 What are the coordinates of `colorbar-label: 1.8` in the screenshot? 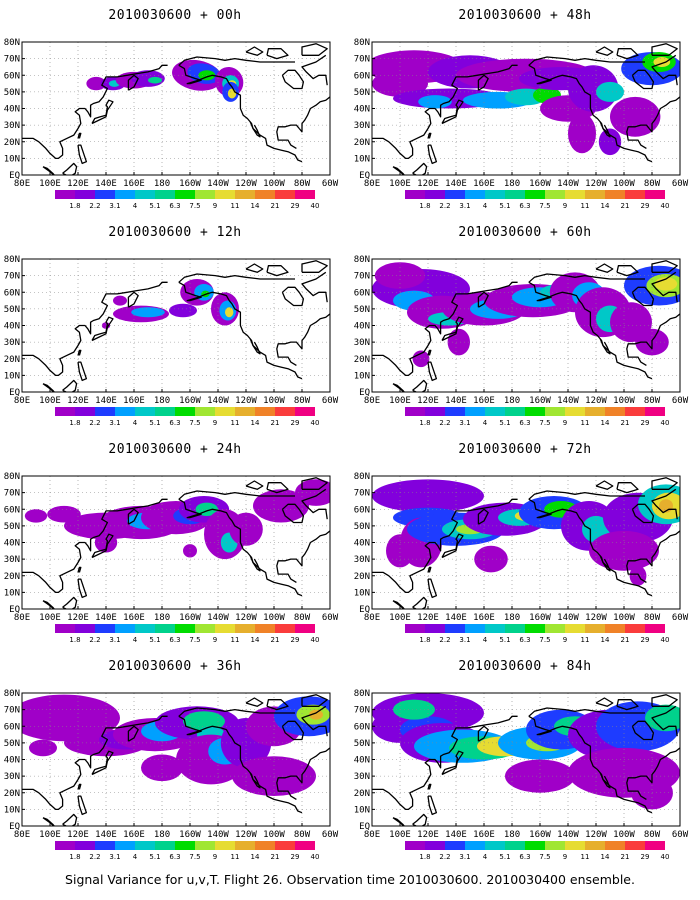 It's located at (424, 423).